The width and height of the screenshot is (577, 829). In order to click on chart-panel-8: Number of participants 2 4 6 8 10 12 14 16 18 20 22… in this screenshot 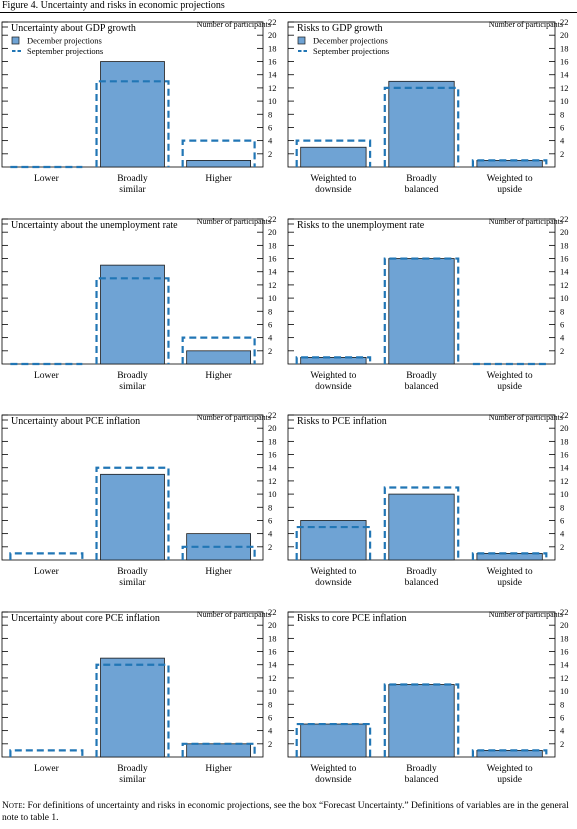, I will do `click(428, 696)`.